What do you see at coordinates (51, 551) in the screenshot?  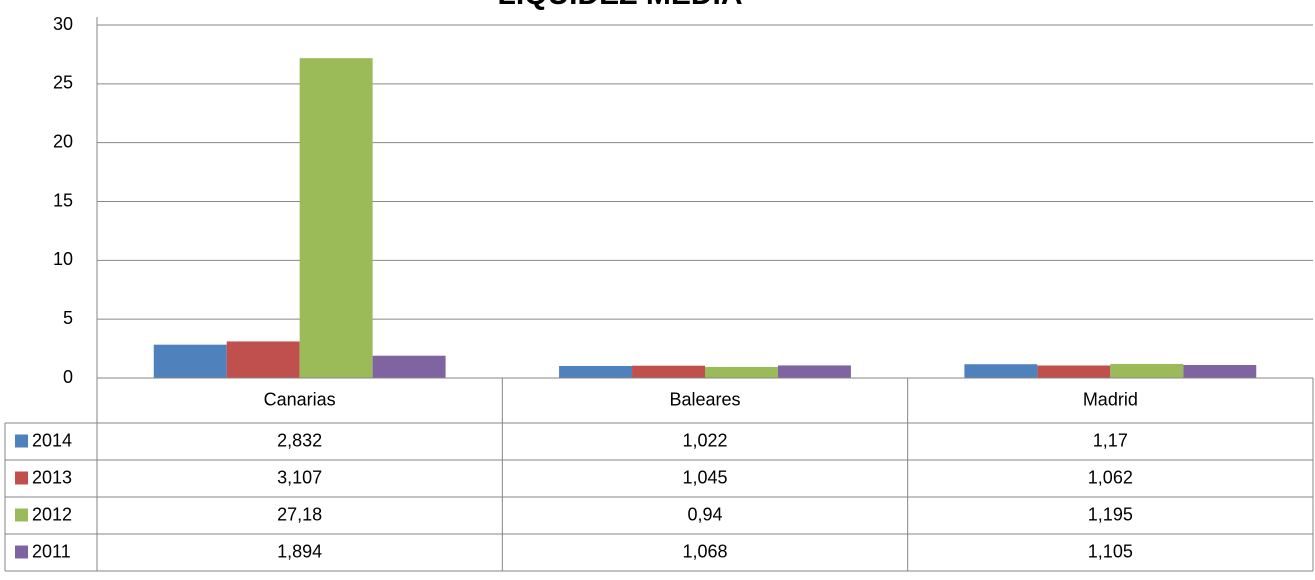 I see `legend-label: 2011` at bounding box center [51, 551].